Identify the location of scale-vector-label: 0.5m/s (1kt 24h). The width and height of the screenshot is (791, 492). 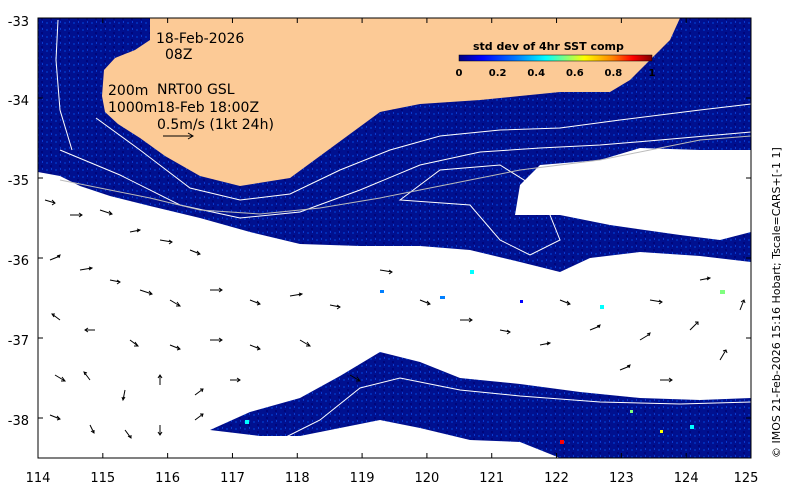
(215, 125).